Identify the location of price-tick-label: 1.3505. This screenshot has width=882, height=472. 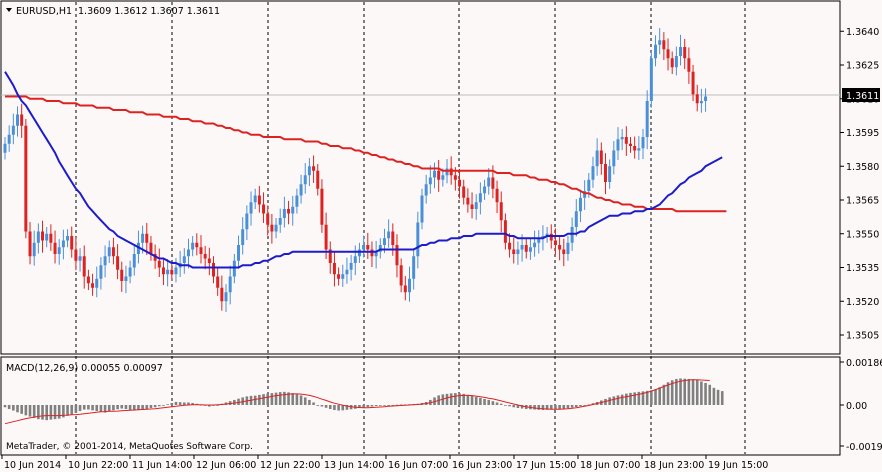
(862, 336).